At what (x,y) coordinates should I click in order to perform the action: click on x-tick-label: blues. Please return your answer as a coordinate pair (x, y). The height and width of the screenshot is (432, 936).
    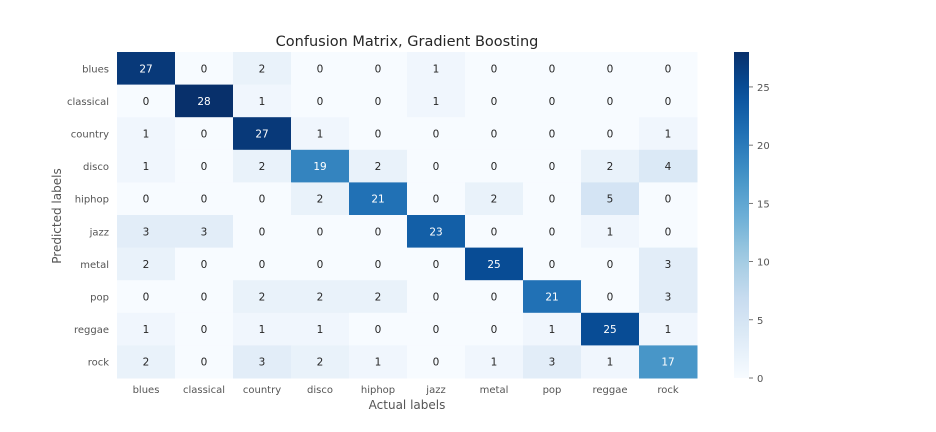
    Looking at the image, I should click on (146, 390).